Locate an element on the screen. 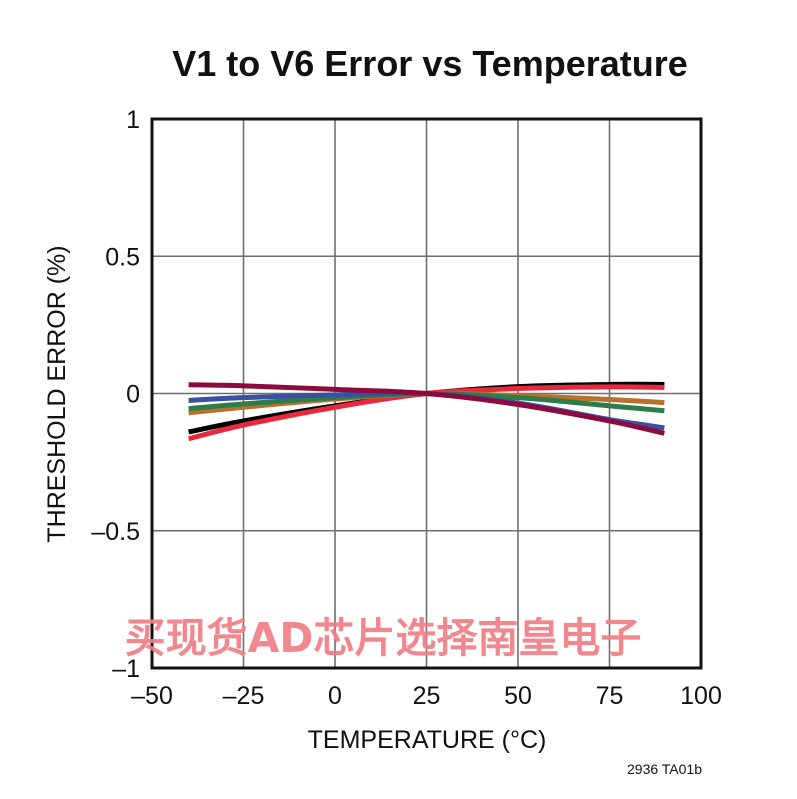 This screenshot has width=797, height=799. watermark-text: 买现货AD芯片选择南皇电子 is located at coordinates (383, 638).